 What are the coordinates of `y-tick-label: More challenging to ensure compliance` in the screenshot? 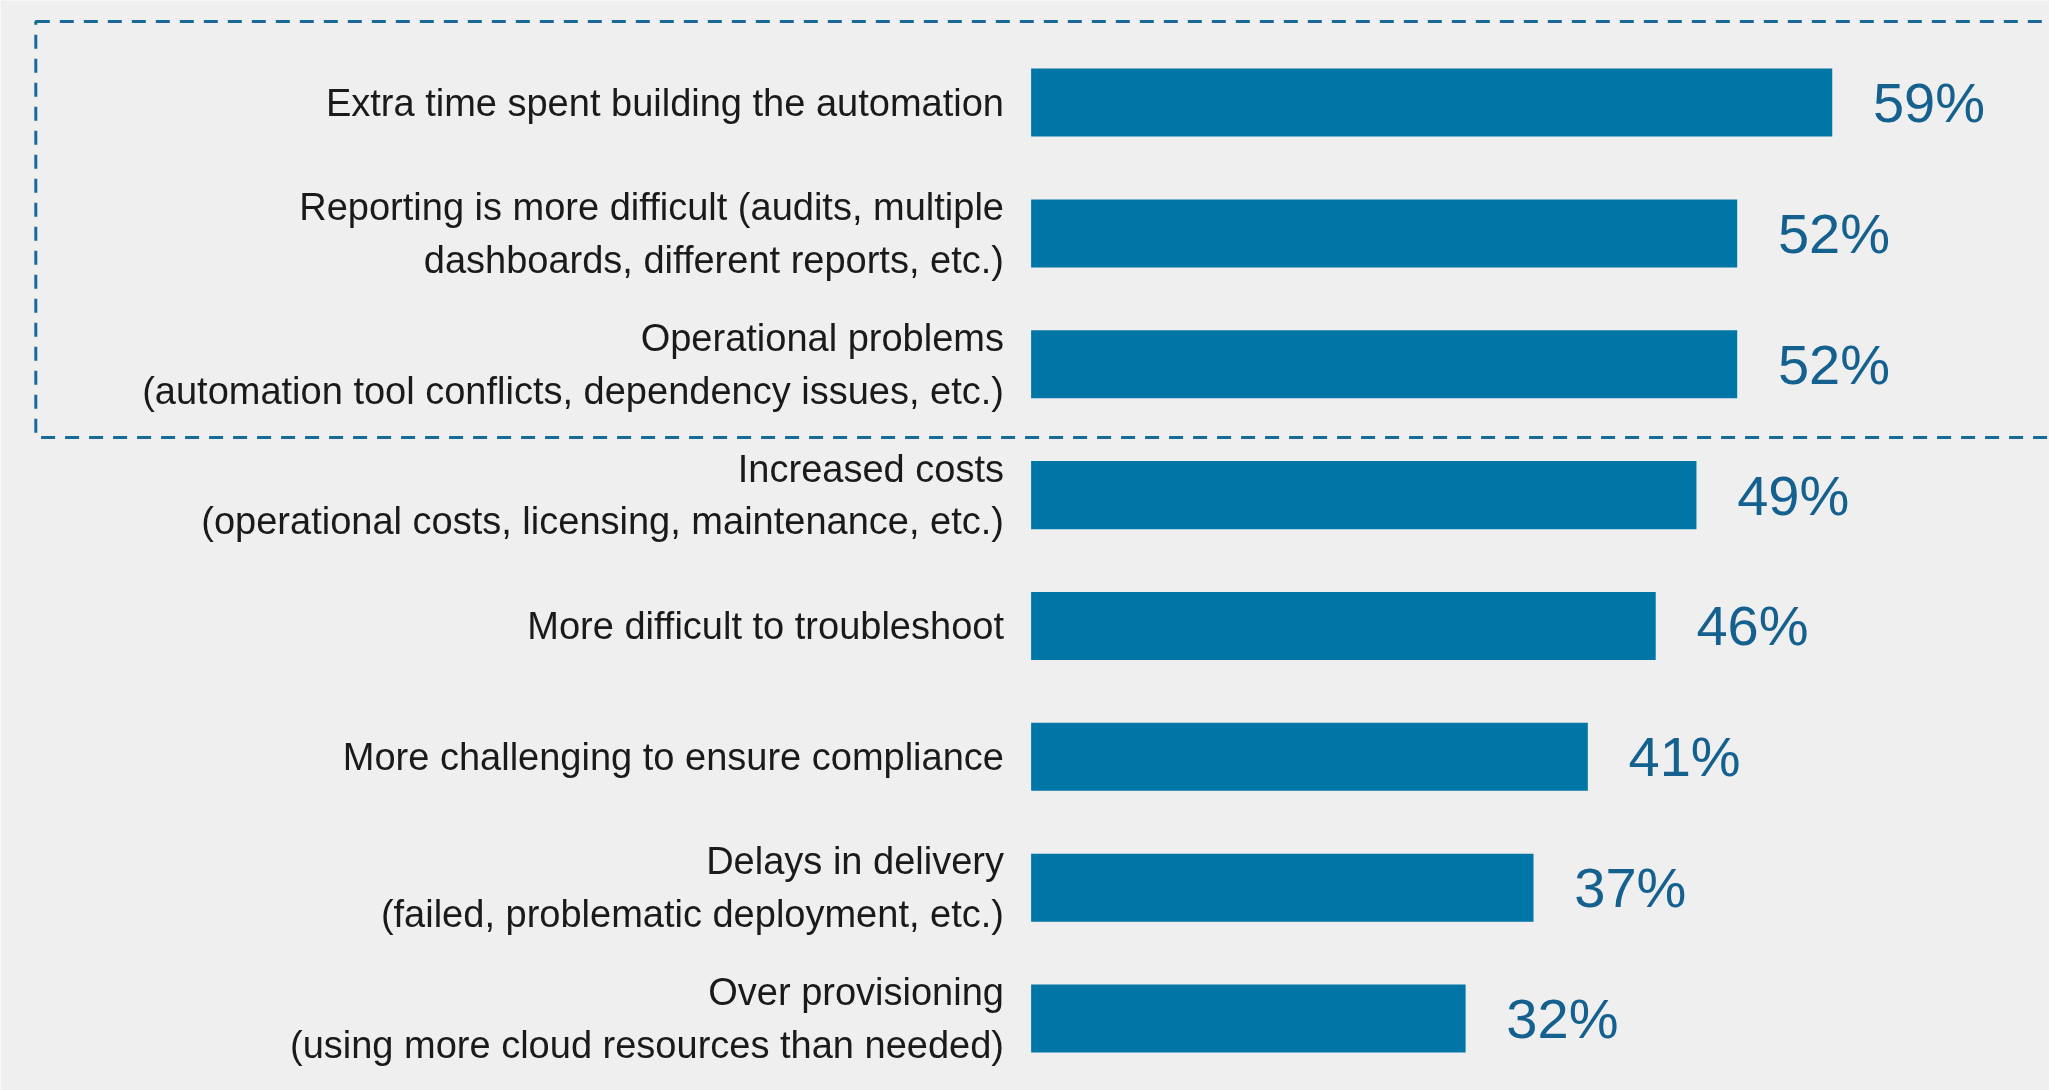 It's located at (673, 756).